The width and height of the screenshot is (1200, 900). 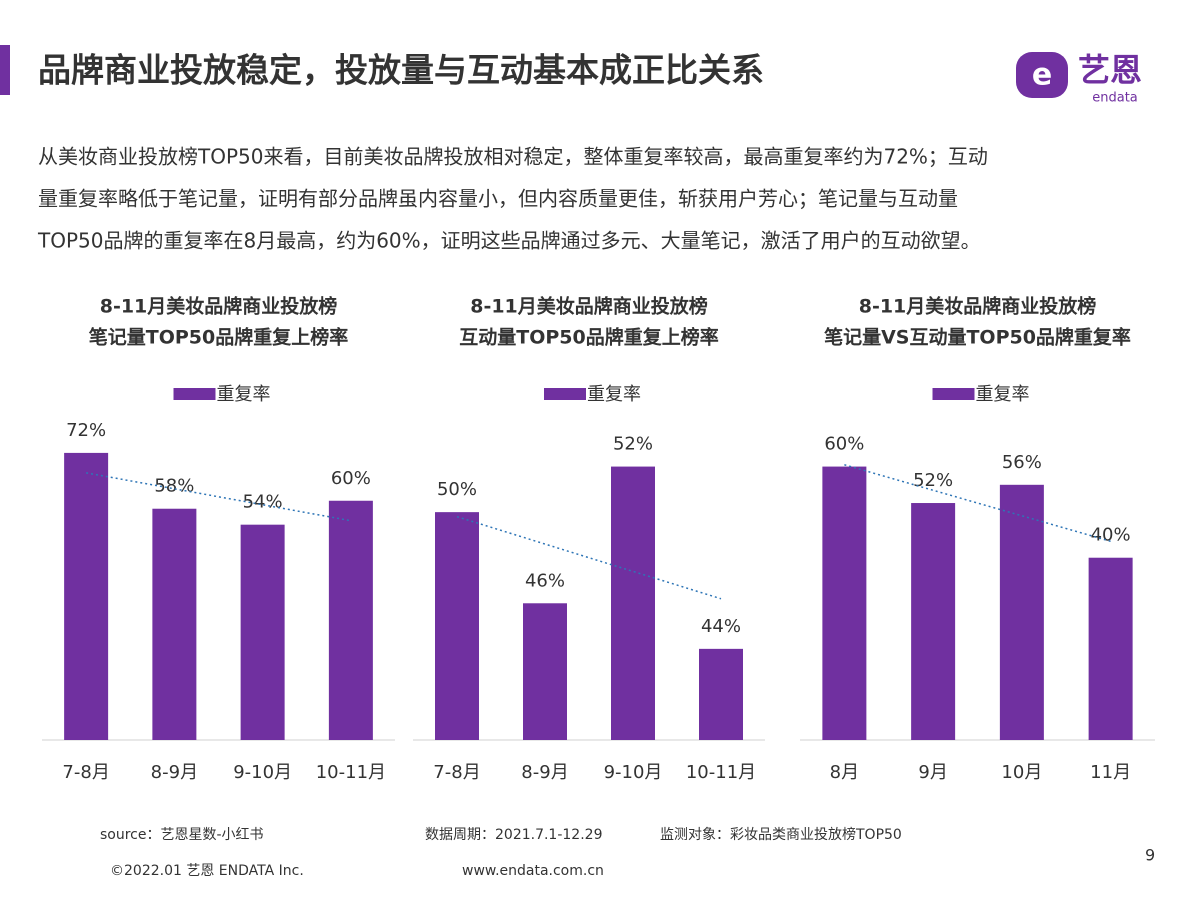 What do you see at coordinates (263, 502) in the screenshot?
I see `value-label: 54%` at bounding box center [263, 502].